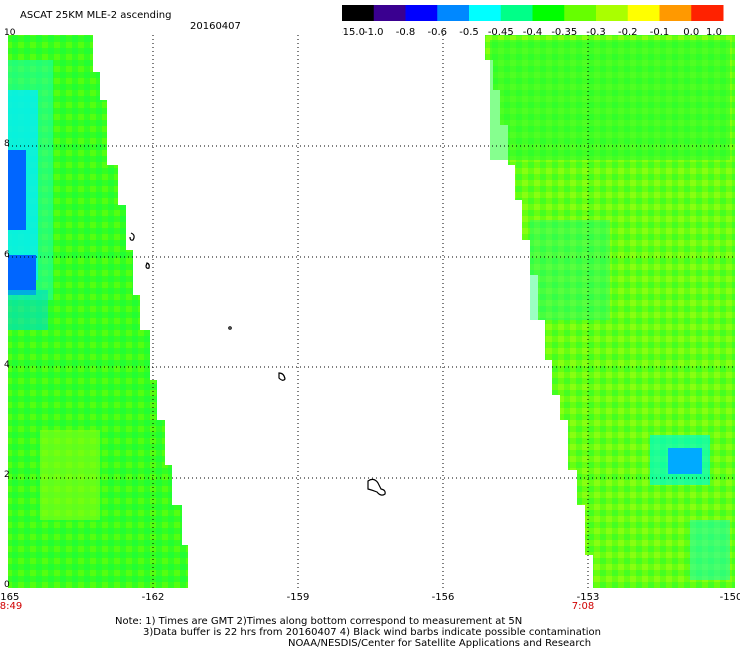 The height and width of the screenshot is (650, 740). Describe the element at coordinates (469, 32) in the screenshot. I see `color-bar-label: -0.5` at that location.